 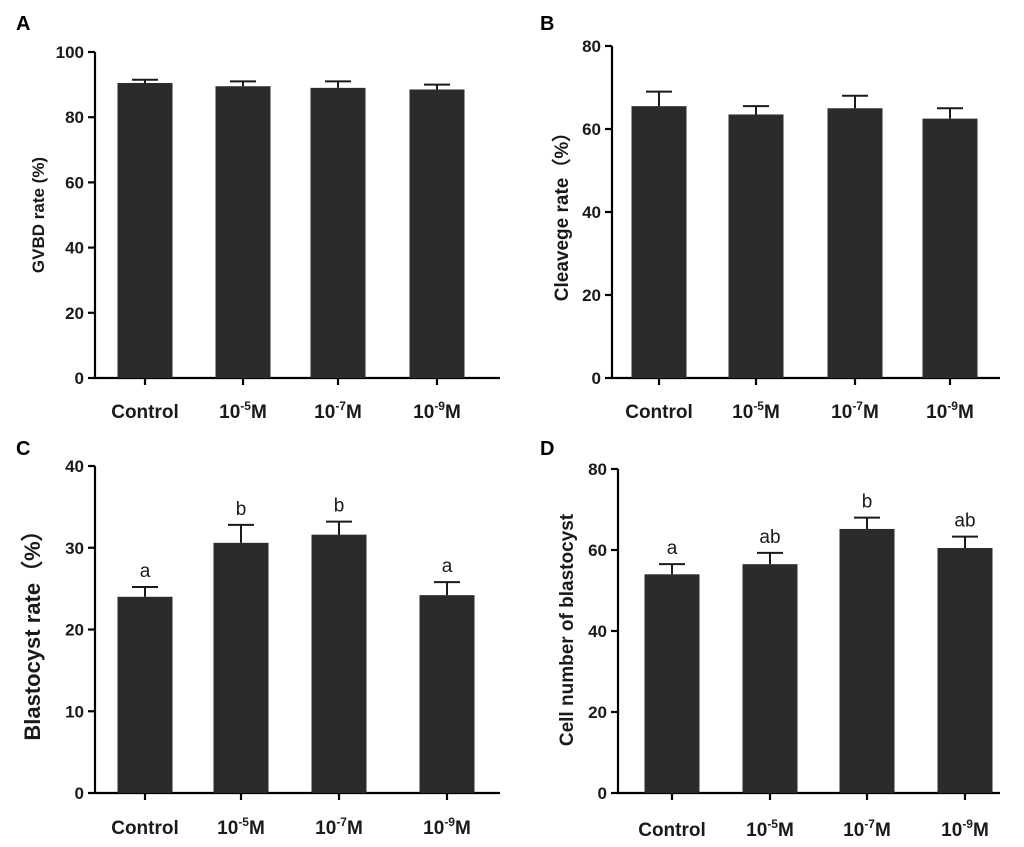 I want to click on panel-letter-d: D, so click(x=547, y=449).